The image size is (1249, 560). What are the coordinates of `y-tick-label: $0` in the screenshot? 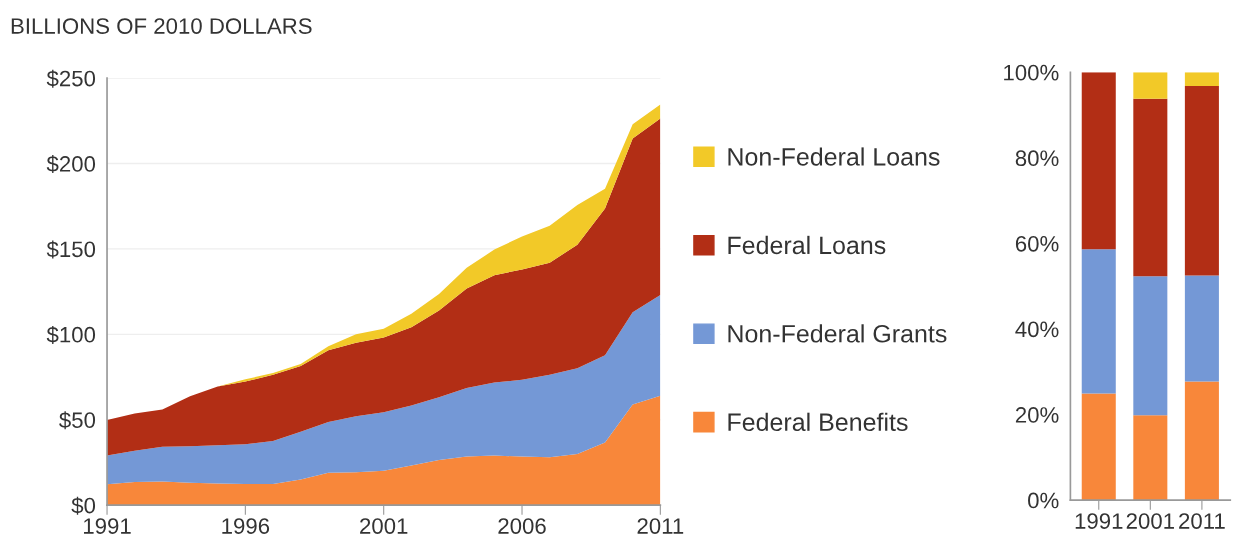 It's located at (83, 505).